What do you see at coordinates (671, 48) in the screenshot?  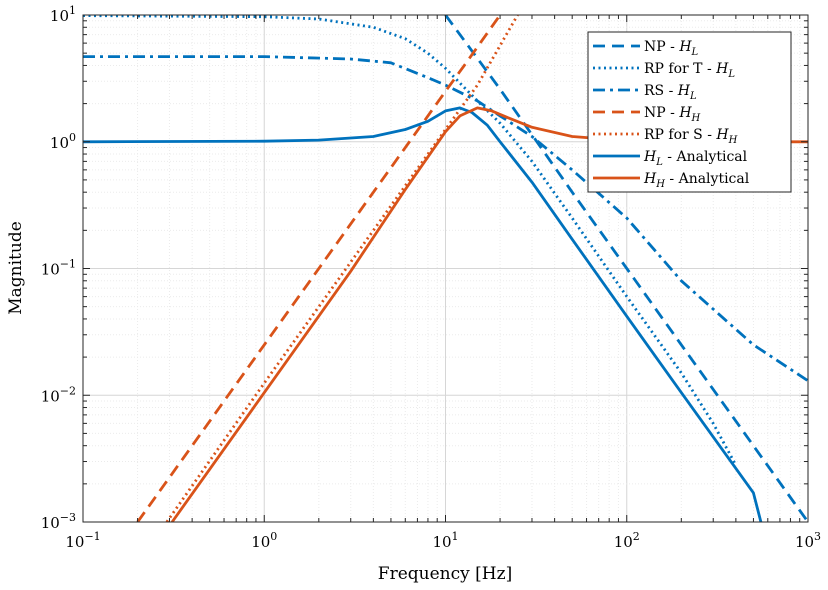 I see `legend-label: NP - HL` at bounding box center [671, 48].